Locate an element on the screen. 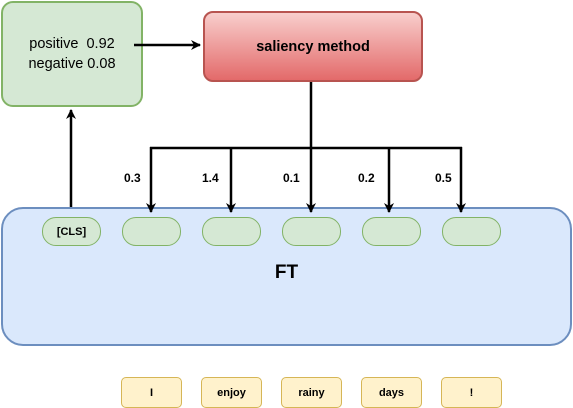 The width and height of the screenshot is (573, 408). cls-token: [CLS] is located at coordinates (71, 231).